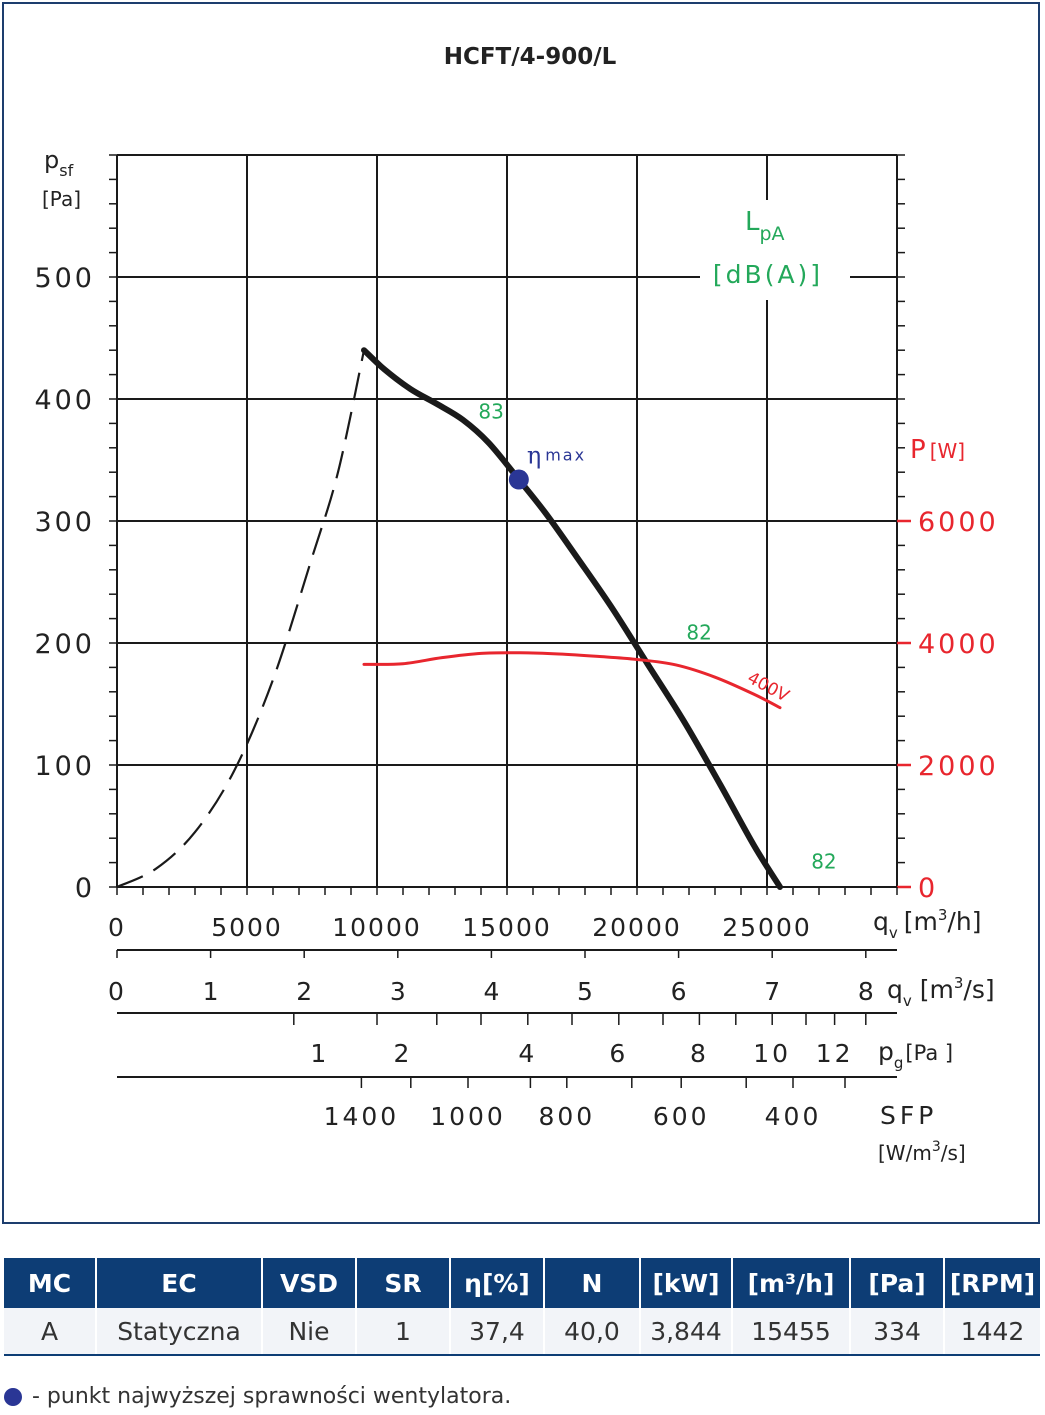 The image size is (1045, 1415). I want to click on x-tick-label: 10000, so click(377, 927).